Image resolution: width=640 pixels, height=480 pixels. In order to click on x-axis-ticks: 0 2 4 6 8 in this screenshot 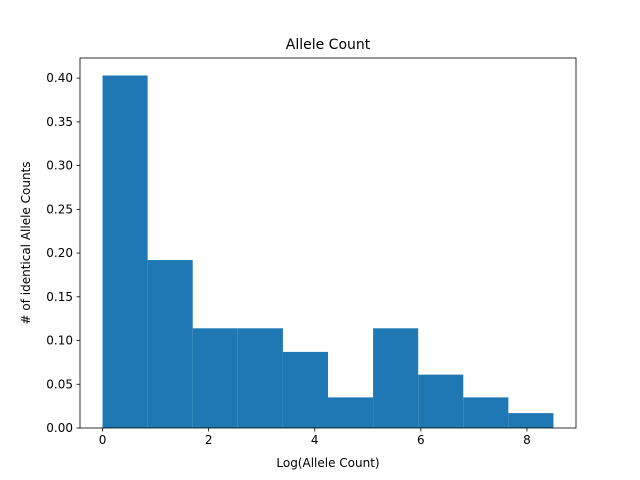, I will do `click(315, 437)`.